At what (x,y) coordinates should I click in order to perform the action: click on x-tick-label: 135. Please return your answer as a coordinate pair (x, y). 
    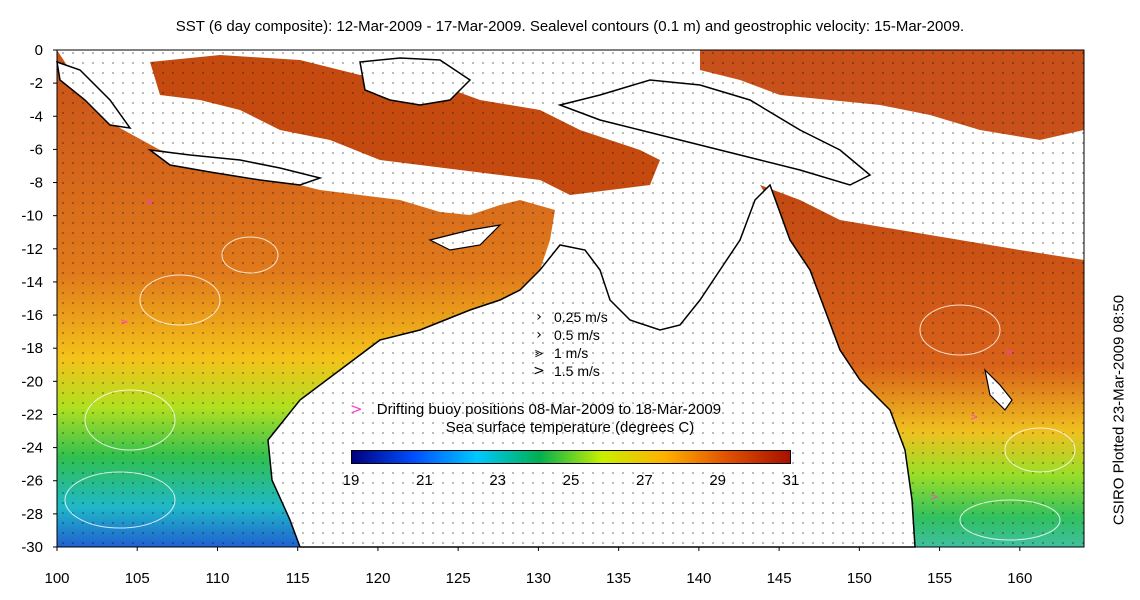
    Looking at the image, I should click on (618, 578).